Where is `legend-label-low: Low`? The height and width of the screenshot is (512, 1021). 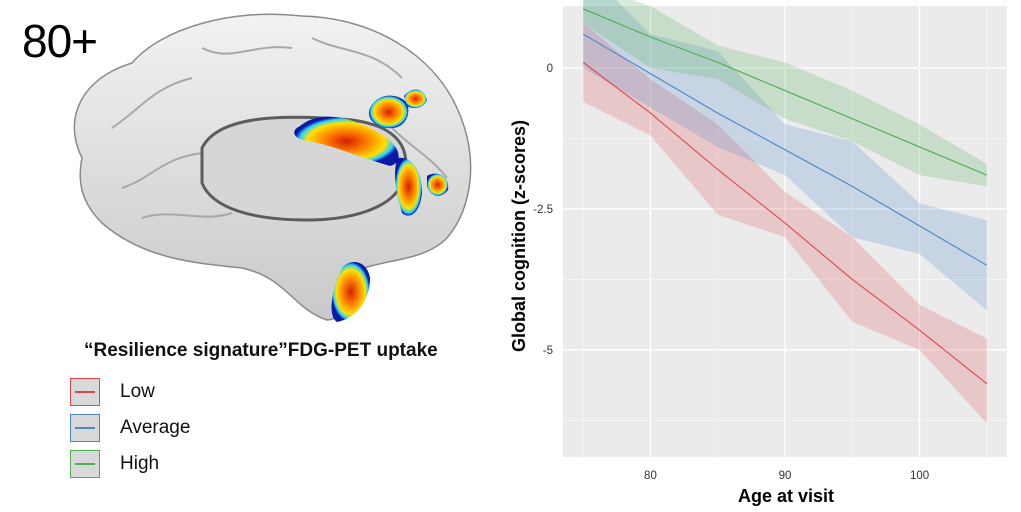
legend-label-low: Low is located at coordinates (137, 391).